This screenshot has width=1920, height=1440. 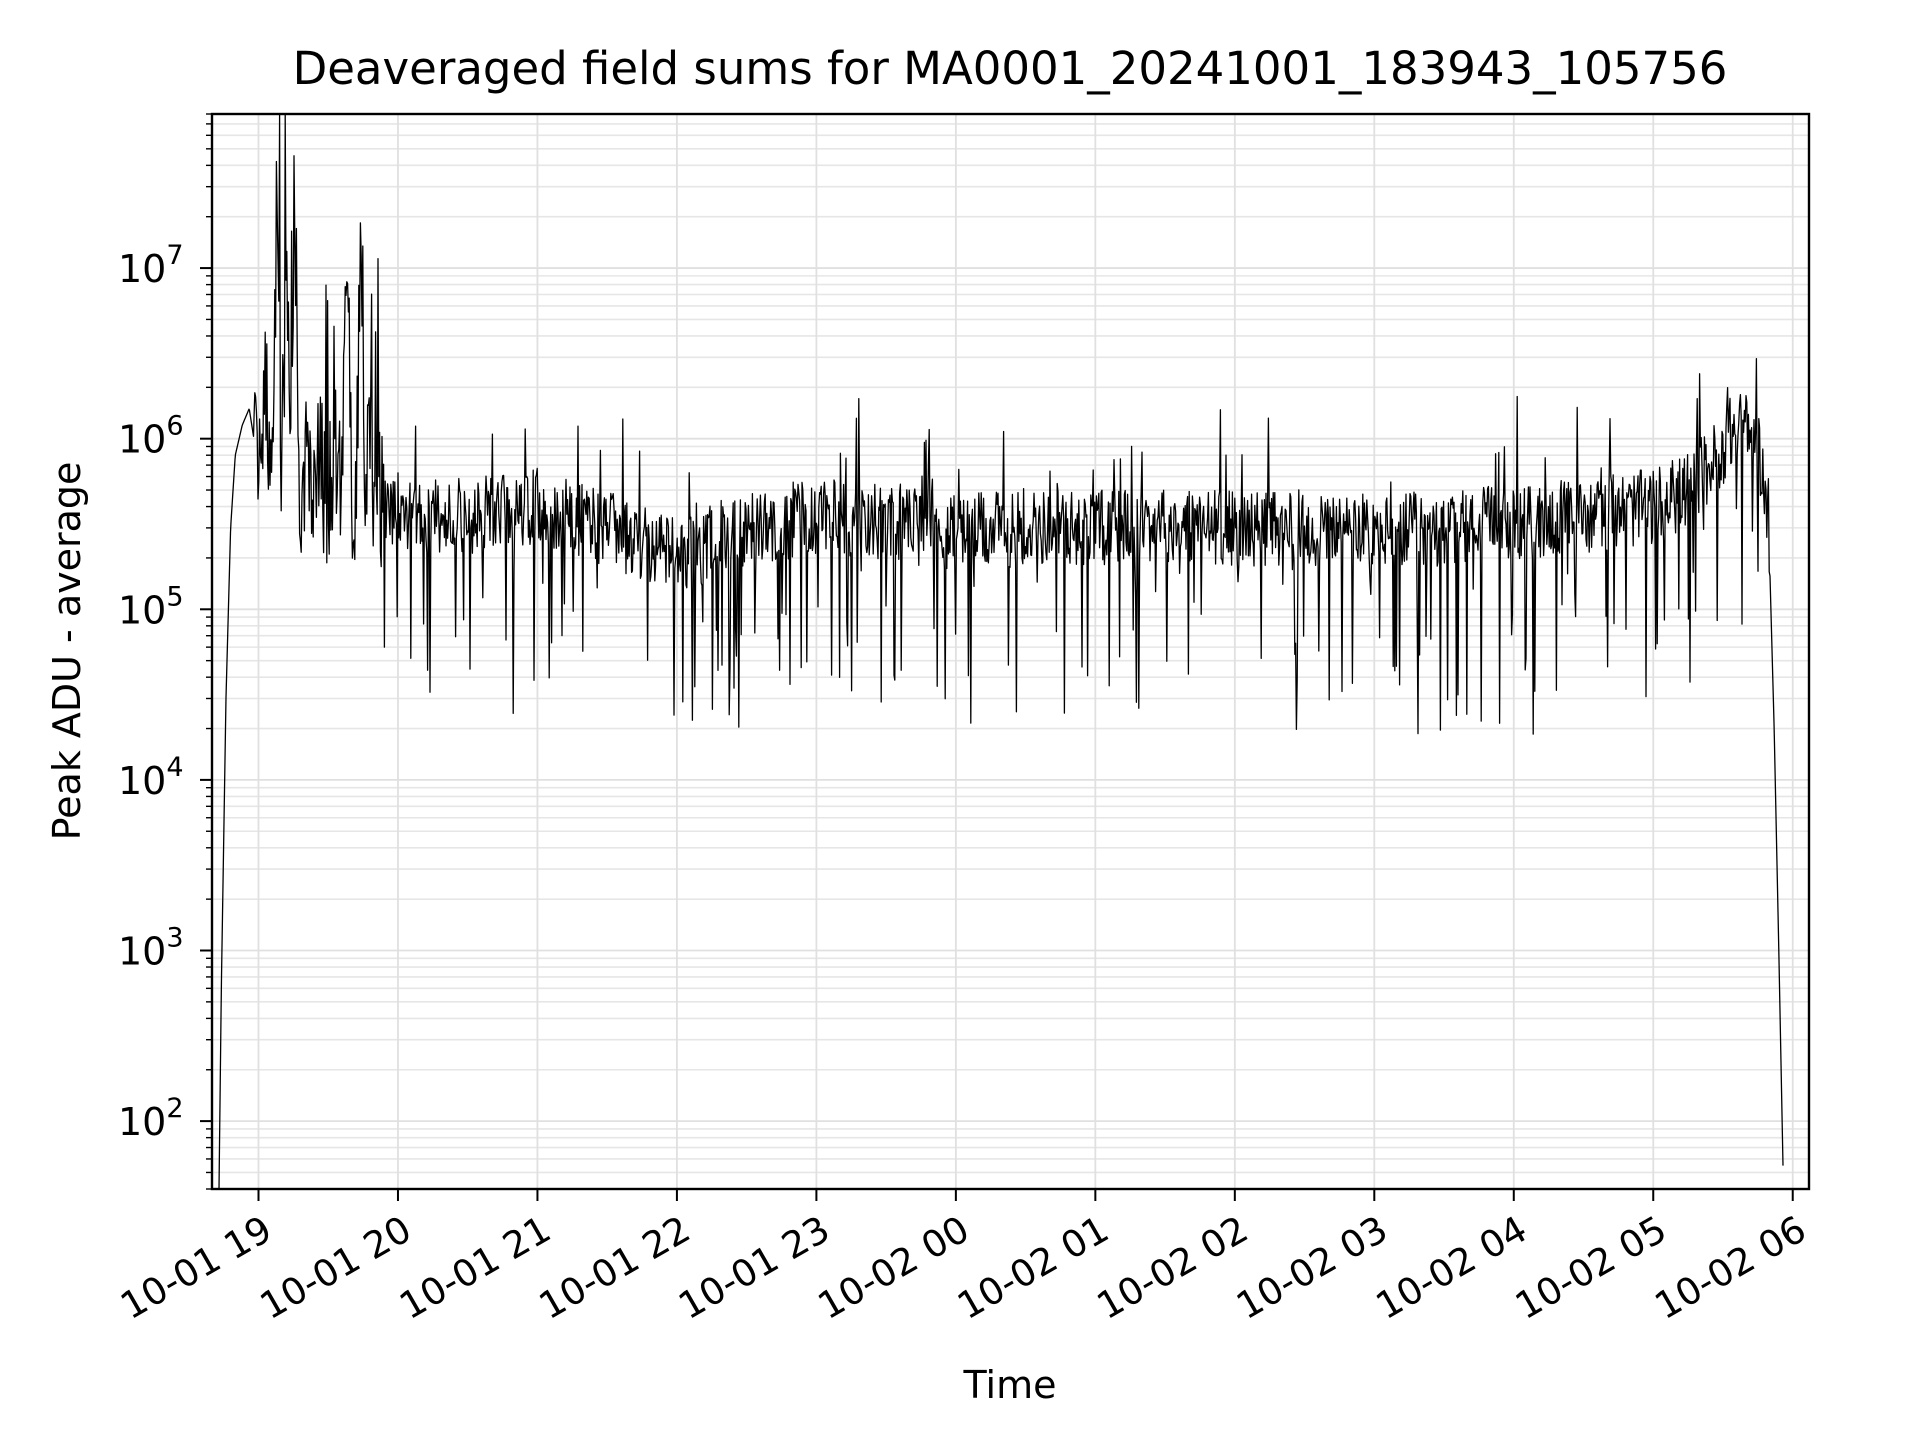 I want to click on y-axis-label: Peak ADU - average, so click(x=67, y=651).